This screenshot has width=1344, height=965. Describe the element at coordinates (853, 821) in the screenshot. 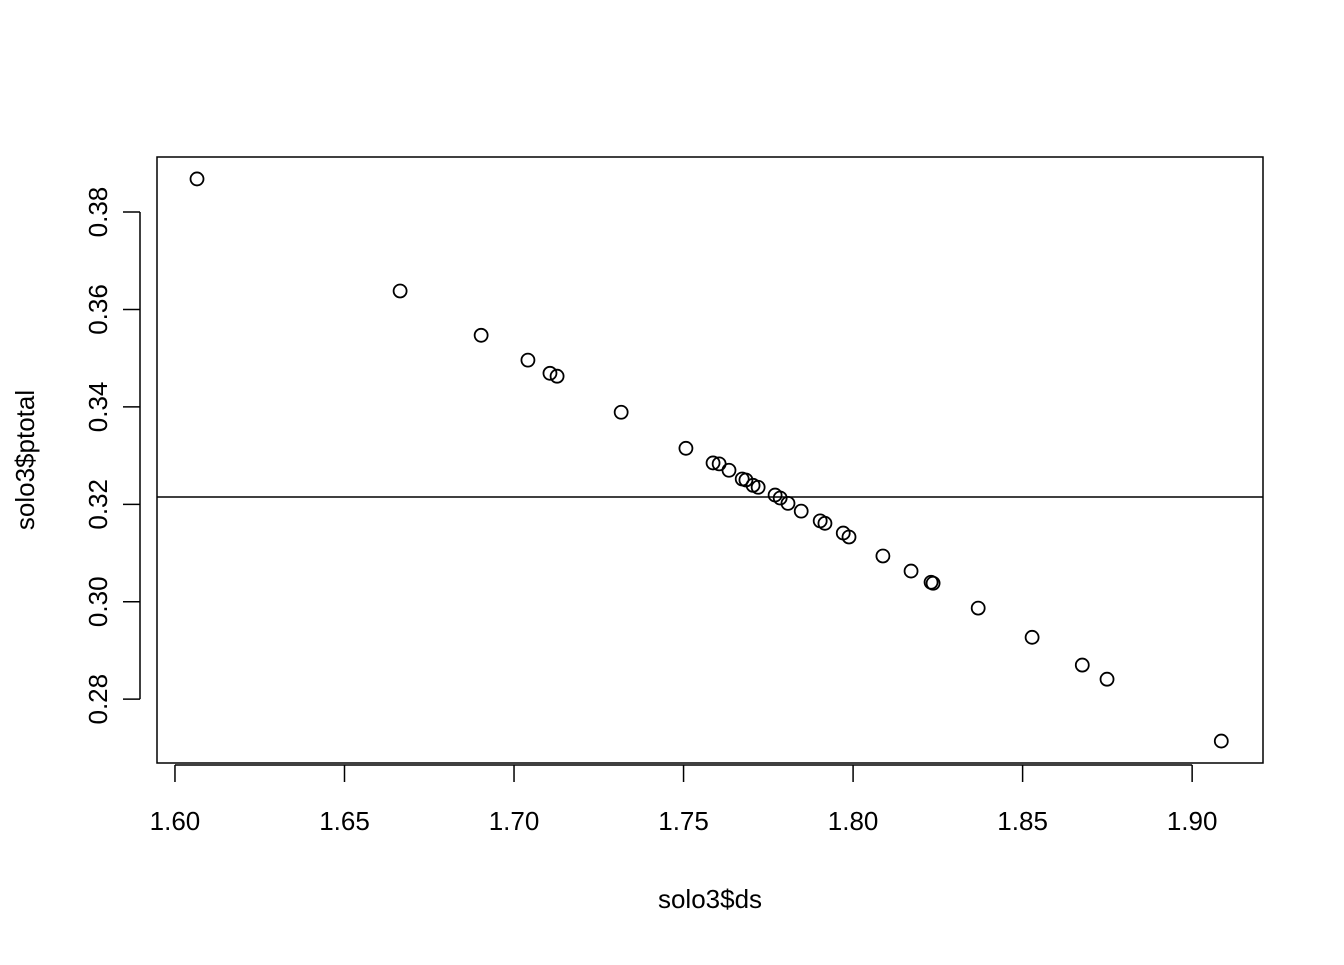

I see `x-tick-label: 1.80` at that location.